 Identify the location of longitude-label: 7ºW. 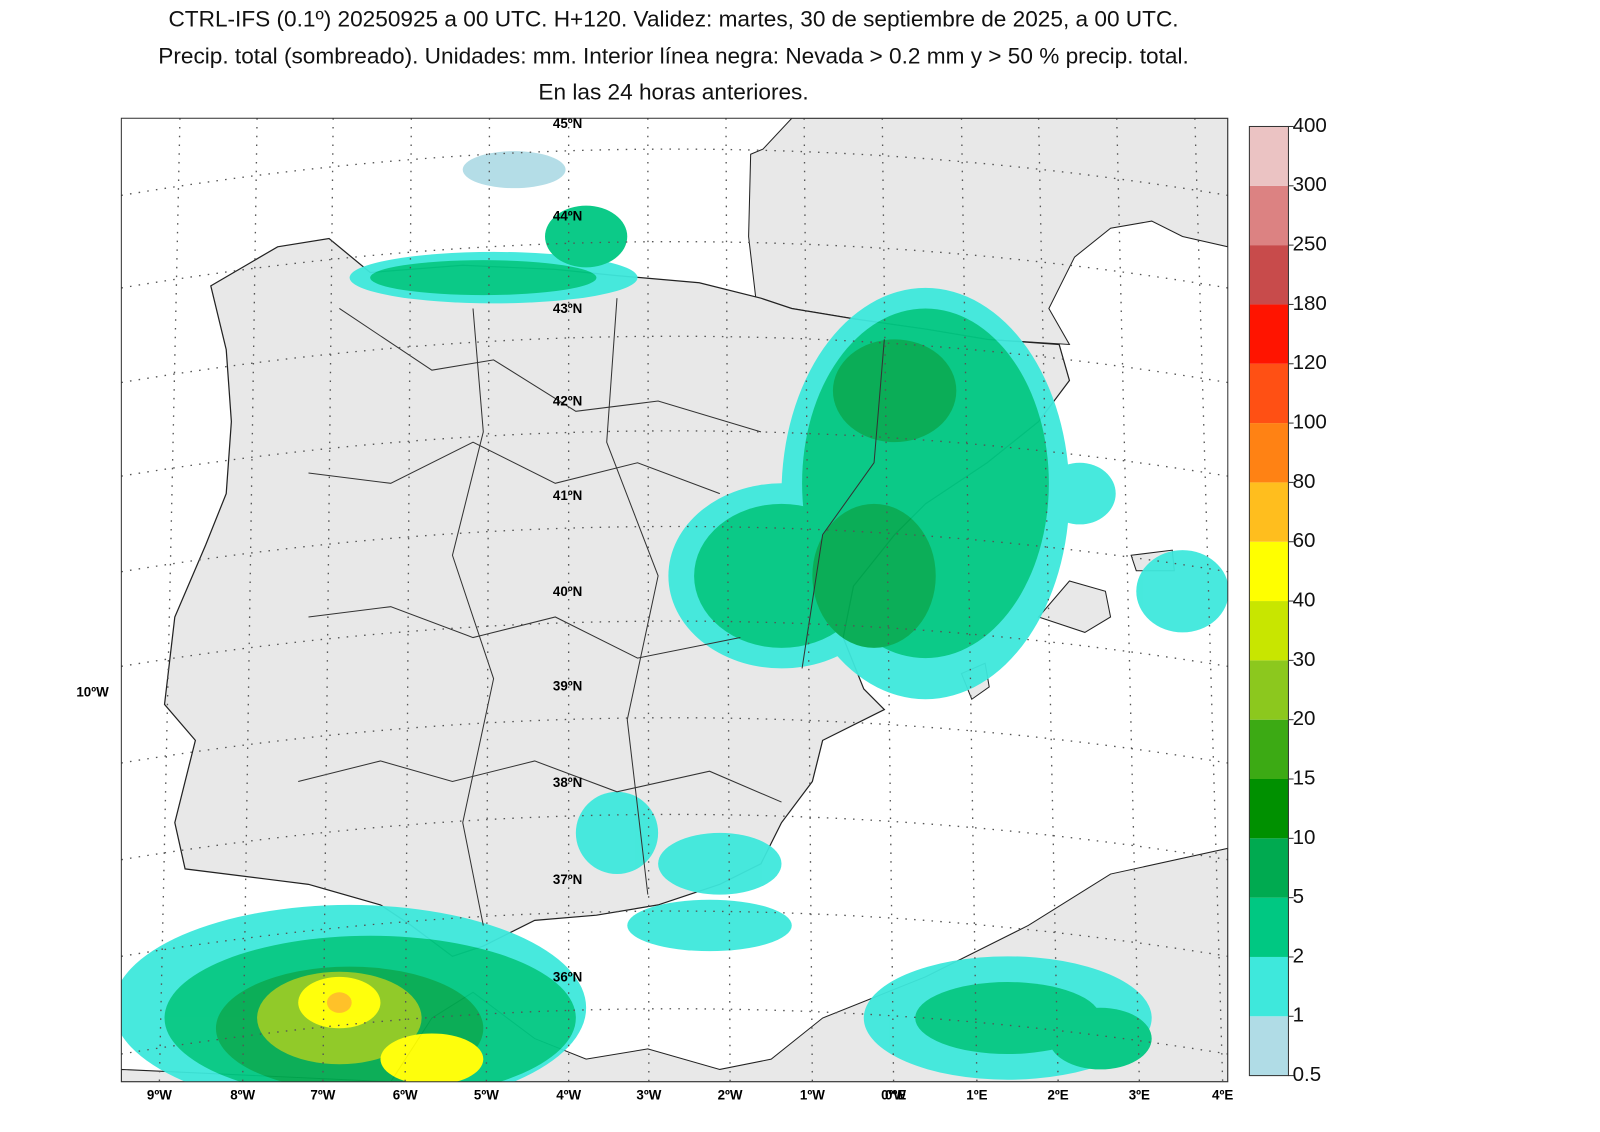
(322, 1095).